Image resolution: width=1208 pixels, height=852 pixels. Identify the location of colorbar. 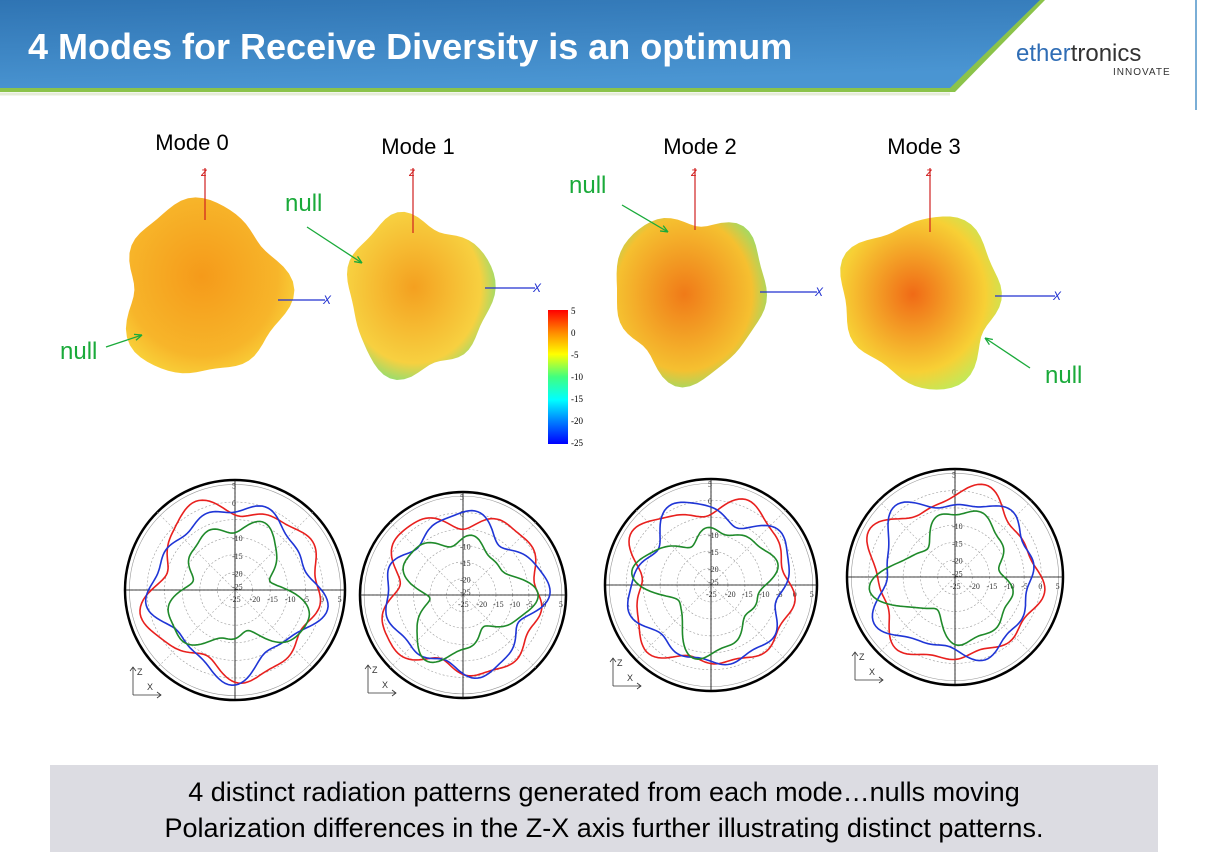
(558, 377).